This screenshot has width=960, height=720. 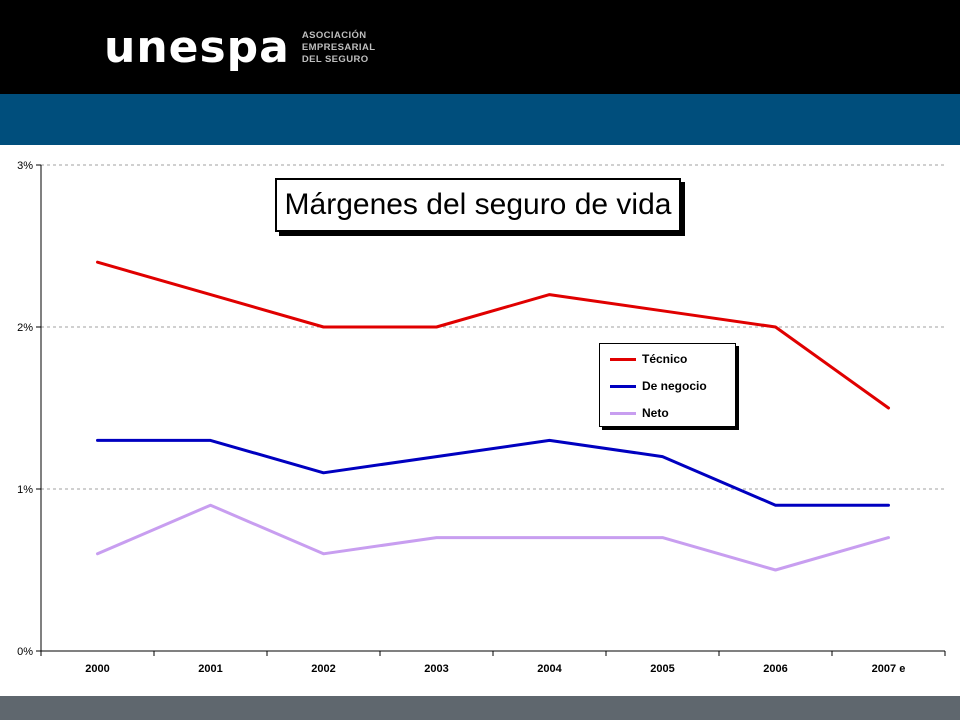 I want to click on y-tick-label: 1%, so click(x=25, y=490).